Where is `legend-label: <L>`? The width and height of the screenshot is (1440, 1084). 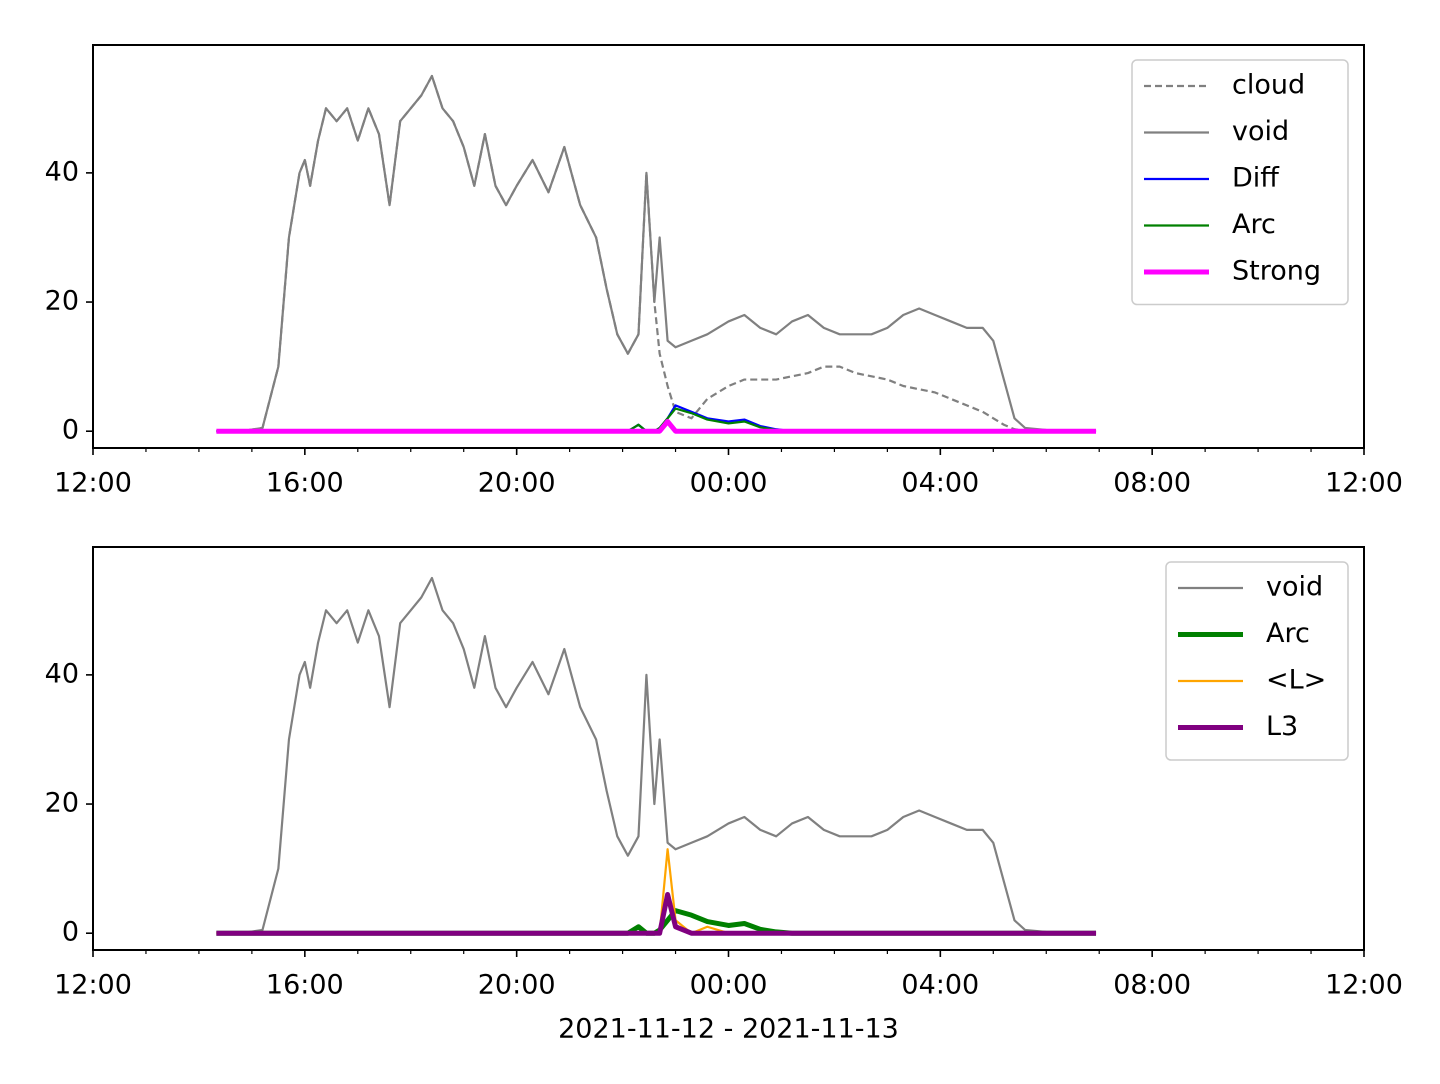
legend-label: <L> is located at coordinates (1296, 680).